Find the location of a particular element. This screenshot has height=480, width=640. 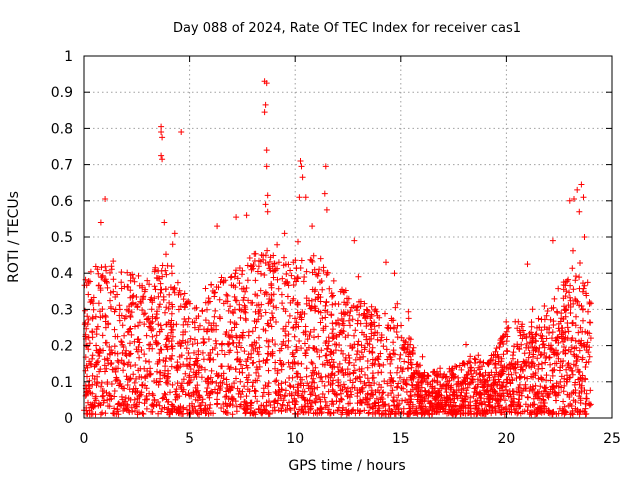

x-tick-label: 20 is located at coordinates (506, 439).